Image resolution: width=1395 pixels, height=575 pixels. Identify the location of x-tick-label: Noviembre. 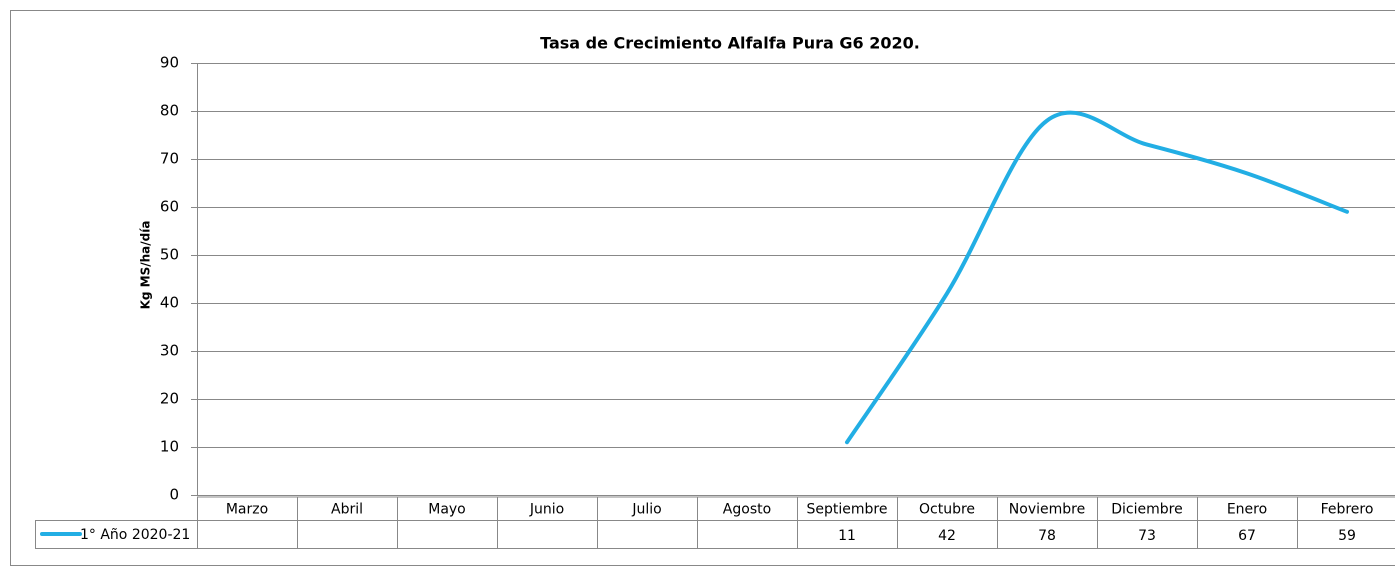
(1047, 510).